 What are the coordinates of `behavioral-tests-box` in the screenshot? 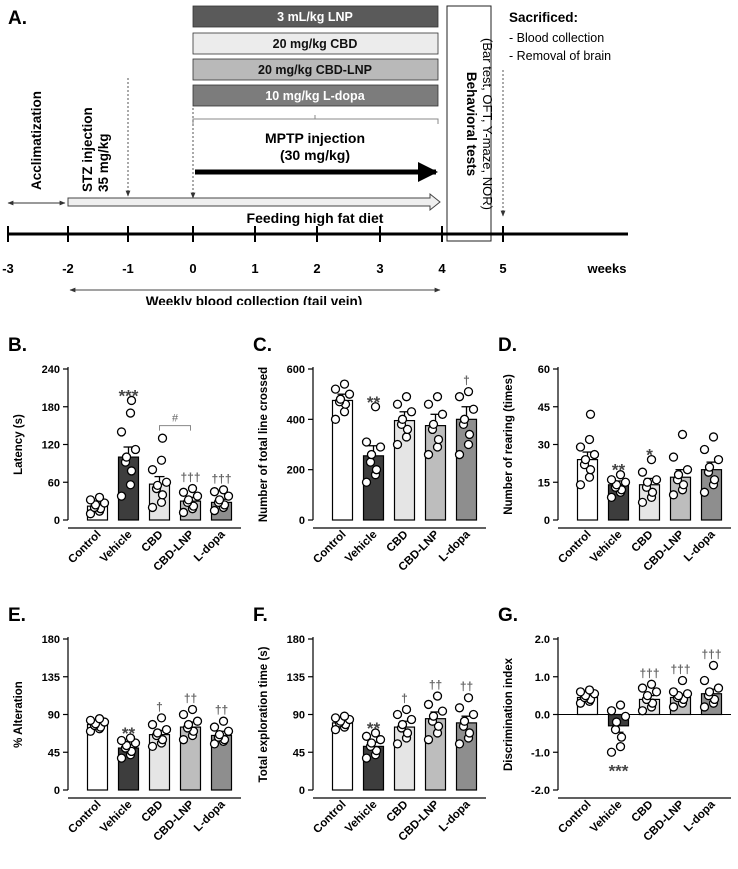 It's located at (469, 123).